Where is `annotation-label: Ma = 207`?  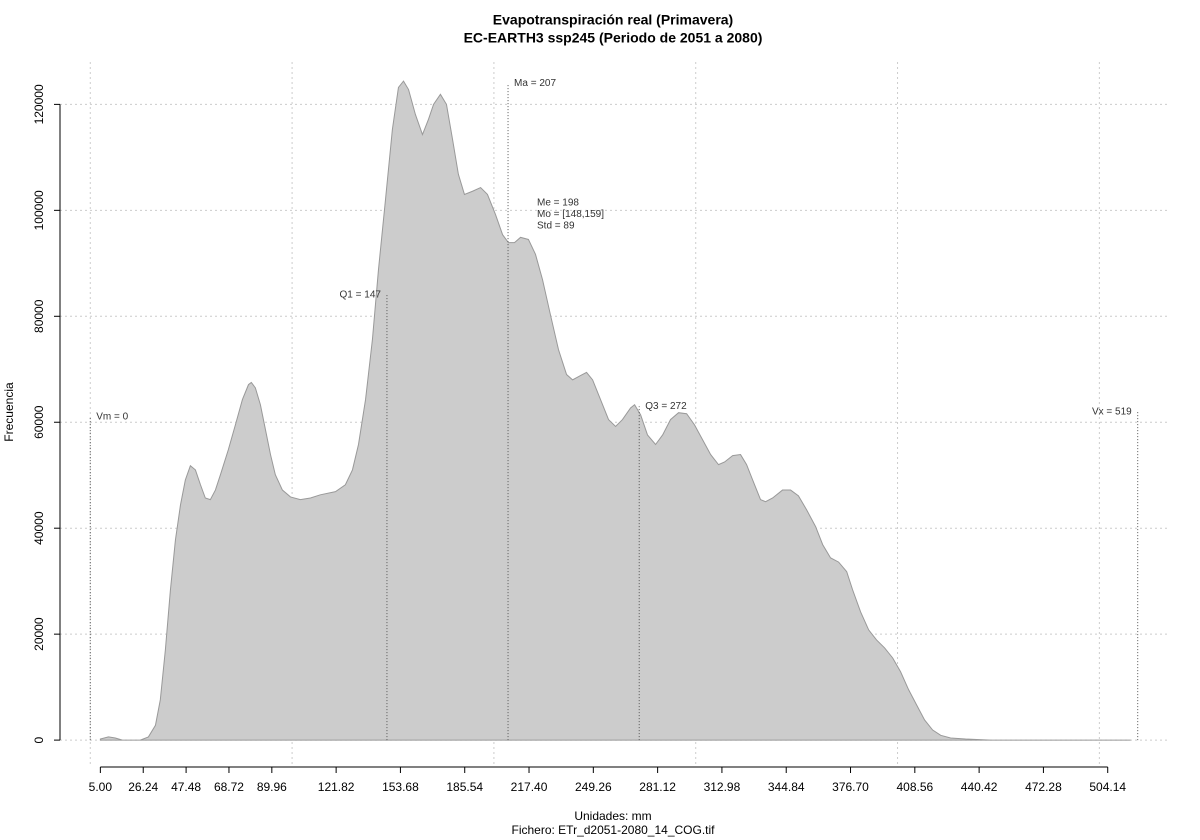 annotation-label: Ma = 207 is located at coordinates (535, 83).